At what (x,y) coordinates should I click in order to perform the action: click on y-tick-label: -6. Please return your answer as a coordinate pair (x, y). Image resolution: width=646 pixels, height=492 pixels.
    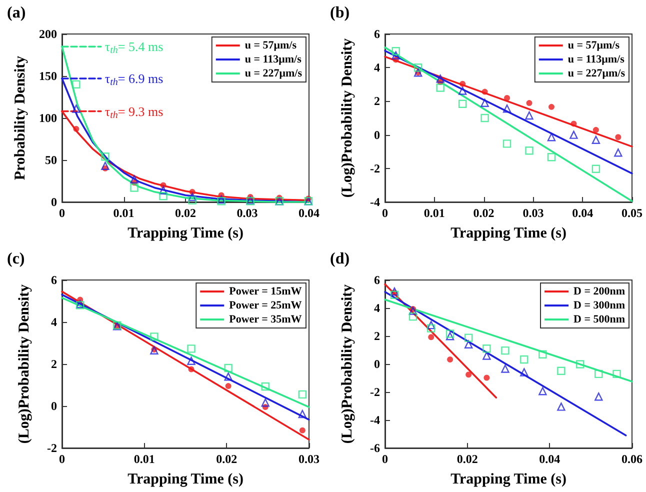
    Looking at the image, I should click on (375, 448).